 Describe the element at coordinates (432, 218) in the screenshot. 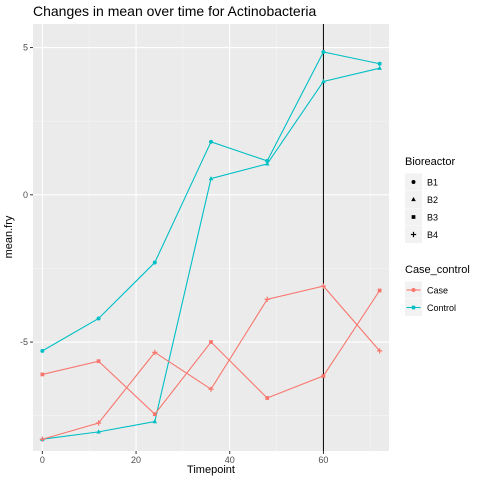

I see `legend-label-b3: B3` at that location.